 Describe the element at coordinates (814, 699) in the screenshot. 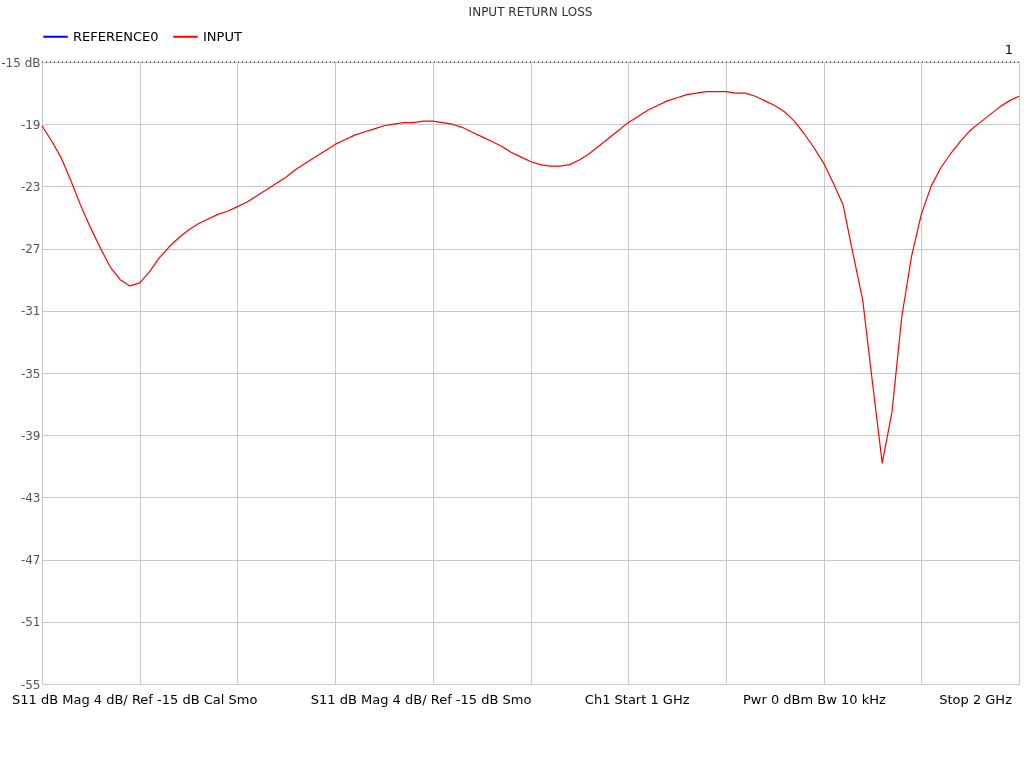

I see `text: Pwr 0 dBm Bw 10 kHz` at that location.